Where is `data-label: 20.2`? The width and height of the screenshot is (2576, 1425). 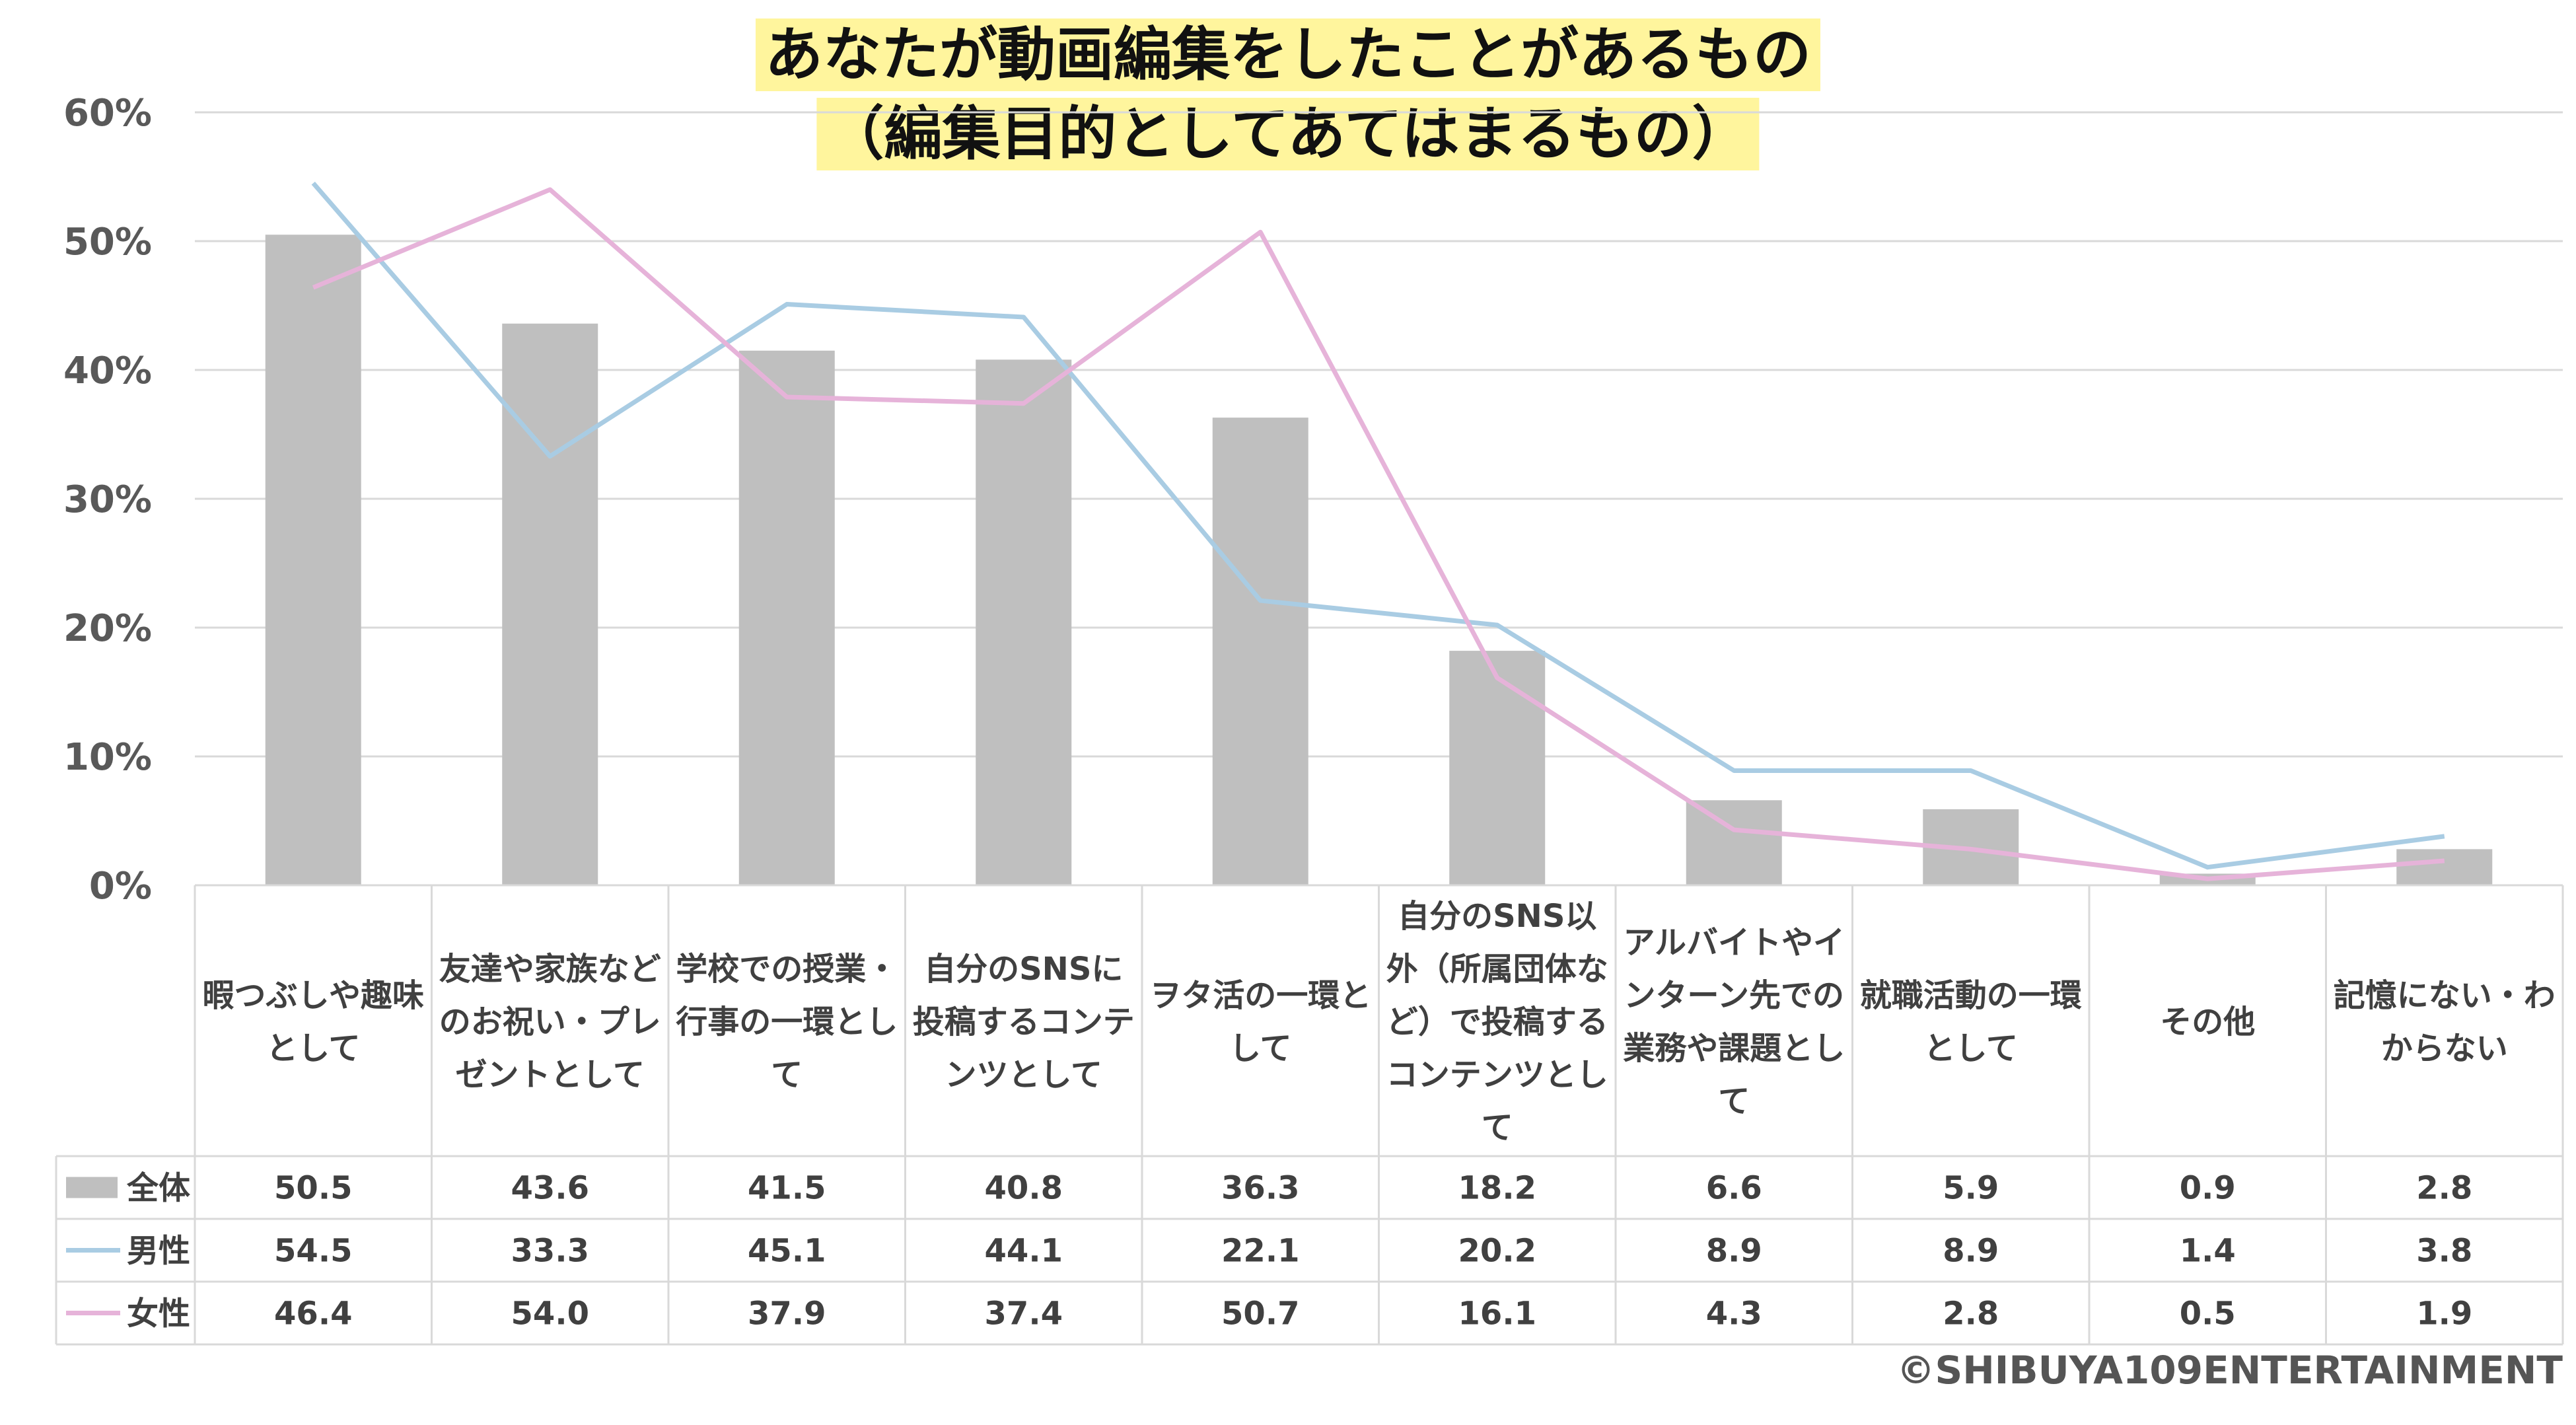 data-label: 20.2 is located at coordinates (1497, 1251).